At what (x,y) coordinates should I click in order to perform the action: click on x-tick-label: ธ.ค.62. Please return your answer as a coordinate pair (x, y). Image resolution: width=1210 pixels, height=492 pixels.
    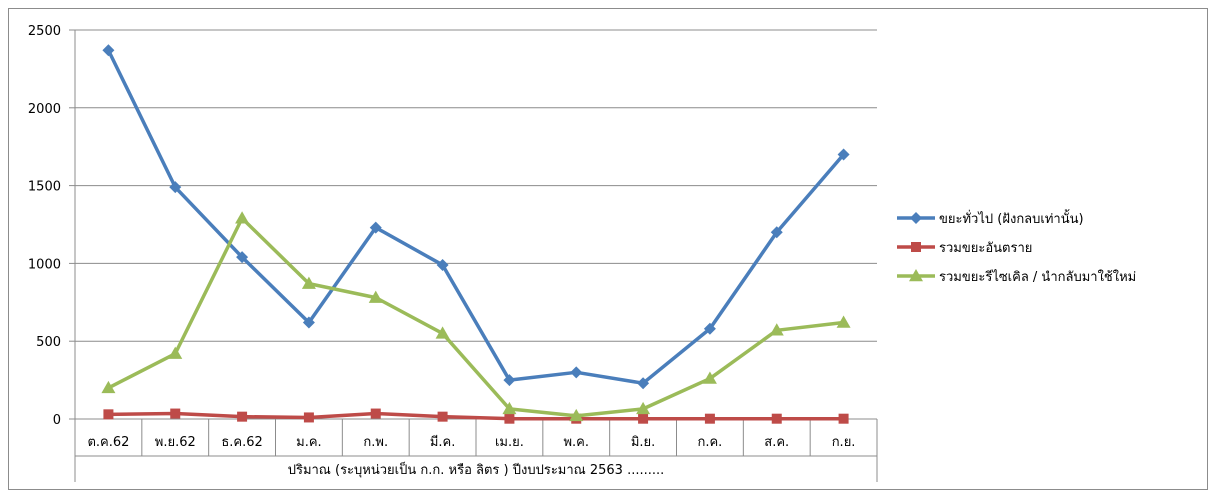
    Looking at the image, I should click on (241, 442).